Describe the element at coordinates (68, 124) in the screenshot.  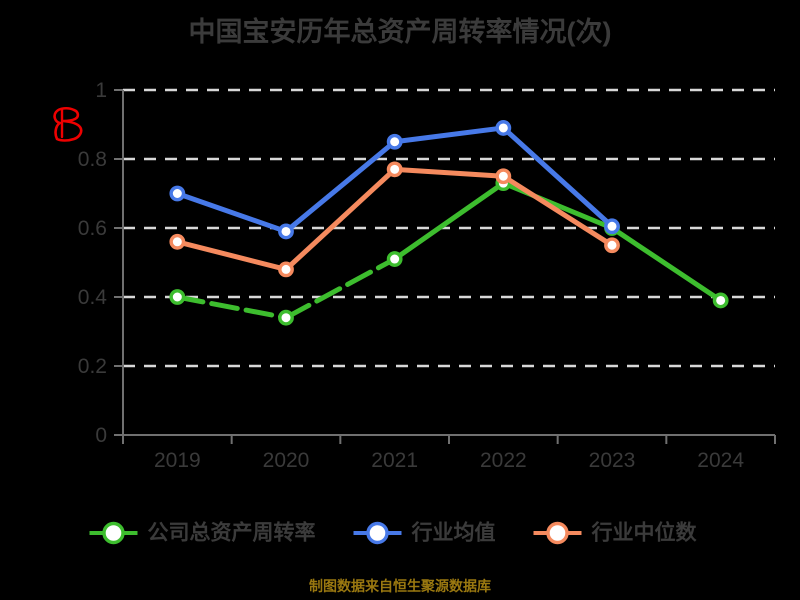
I see `red-stamp-watermark` at that location.